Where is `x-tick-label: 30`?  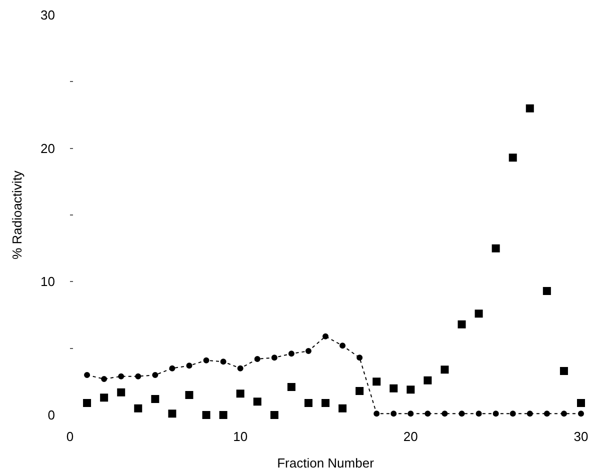 x-tick-label: 30 is located at coordinates (581, 436).